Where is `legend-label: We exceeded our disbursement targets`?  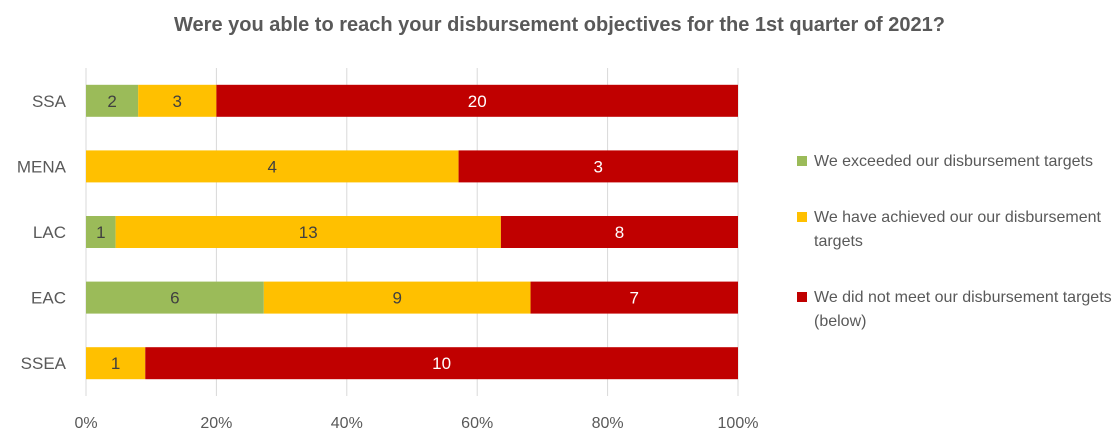
legend-label: We exceeded our disbursement targets is located at coordinates (953, 161).